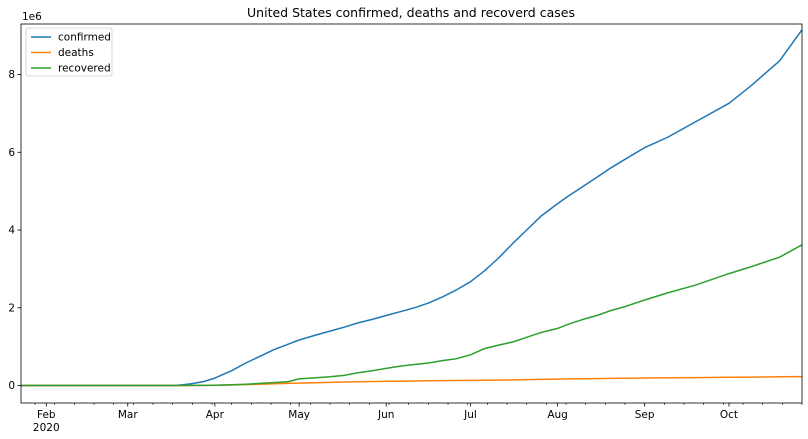  What do you see at coordinates (11, 231) in the screenshot?
I see `y-tick-label: 4` at bounding box center [11, 231].